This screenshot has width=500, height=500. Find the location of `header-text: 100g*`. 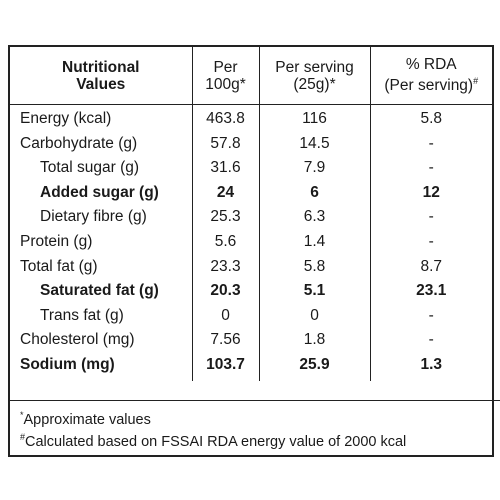

header-text: 100g* is located at coordinates (225, 84).